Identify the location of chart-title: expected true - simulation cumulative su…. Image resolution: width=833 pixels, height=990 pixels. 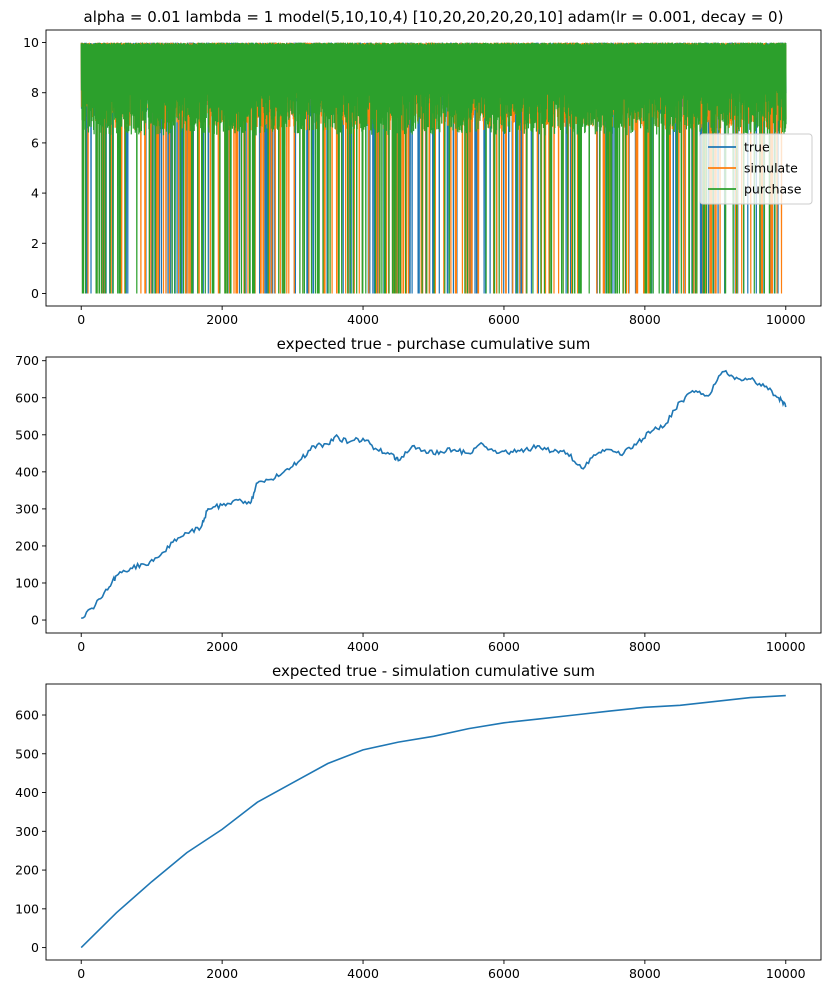
(433, 671).